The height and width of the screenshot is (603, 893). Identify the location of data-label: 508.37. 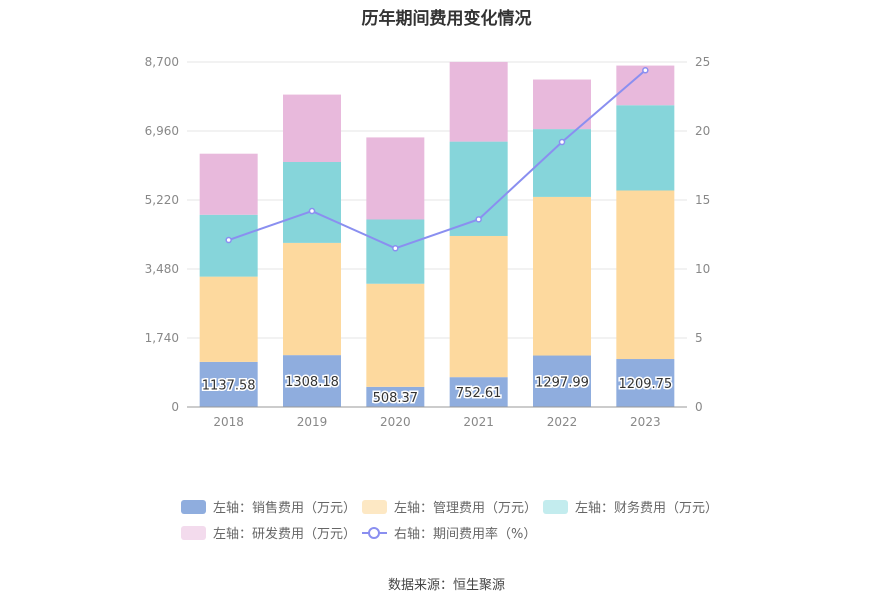
(396, 398).